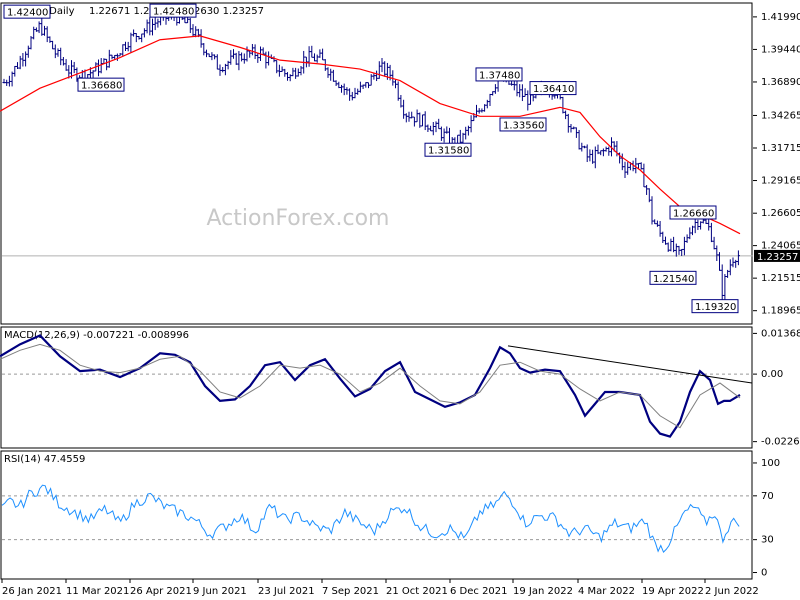 The image size is (800, 600). I want to click on x-tick-label: 19 Apr 2022, so click(673, 591).